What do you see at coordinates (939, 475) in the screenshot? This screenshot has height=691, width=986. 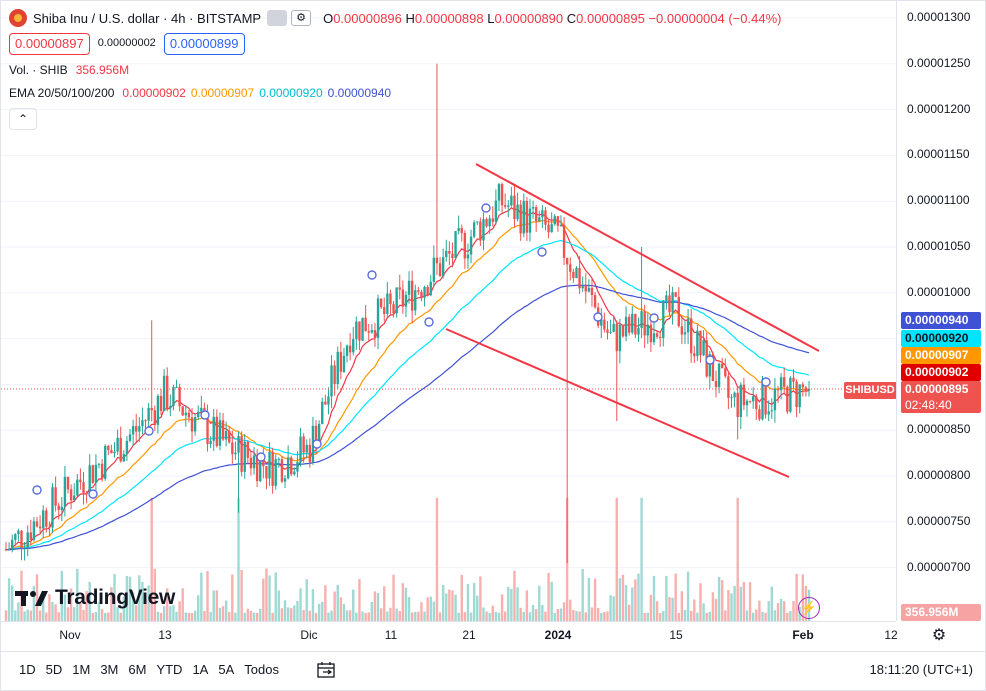 I see `price-tick-label: 0.00000800` at bounding box center [939, 475].